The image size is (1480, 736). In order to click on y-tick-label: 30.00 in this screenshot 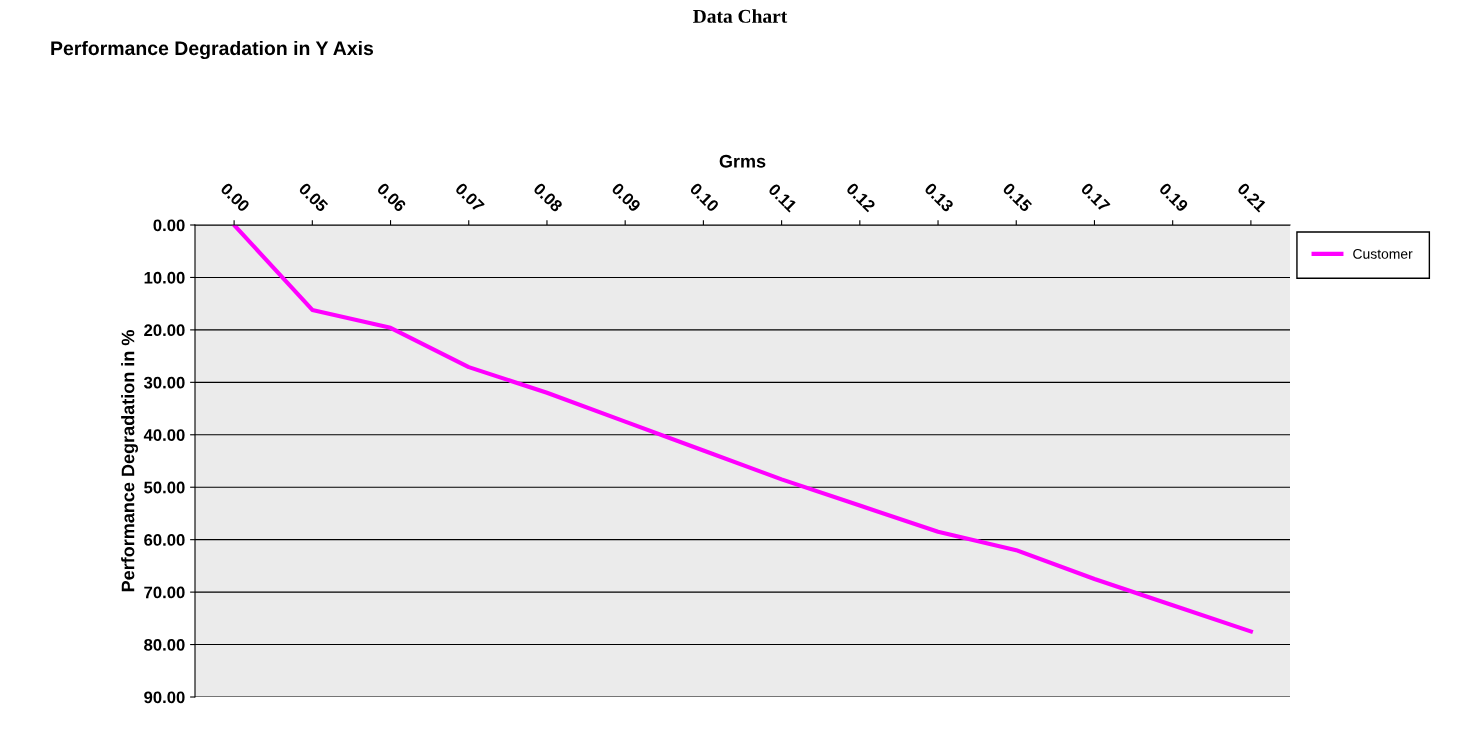, I will do `click(164, 382)`.